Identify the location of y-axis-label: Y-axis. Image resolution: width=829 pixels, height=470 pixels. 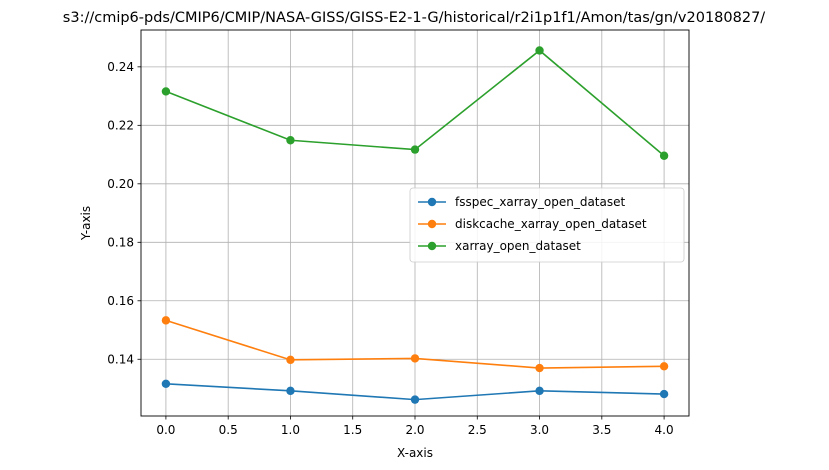
(86, 223).